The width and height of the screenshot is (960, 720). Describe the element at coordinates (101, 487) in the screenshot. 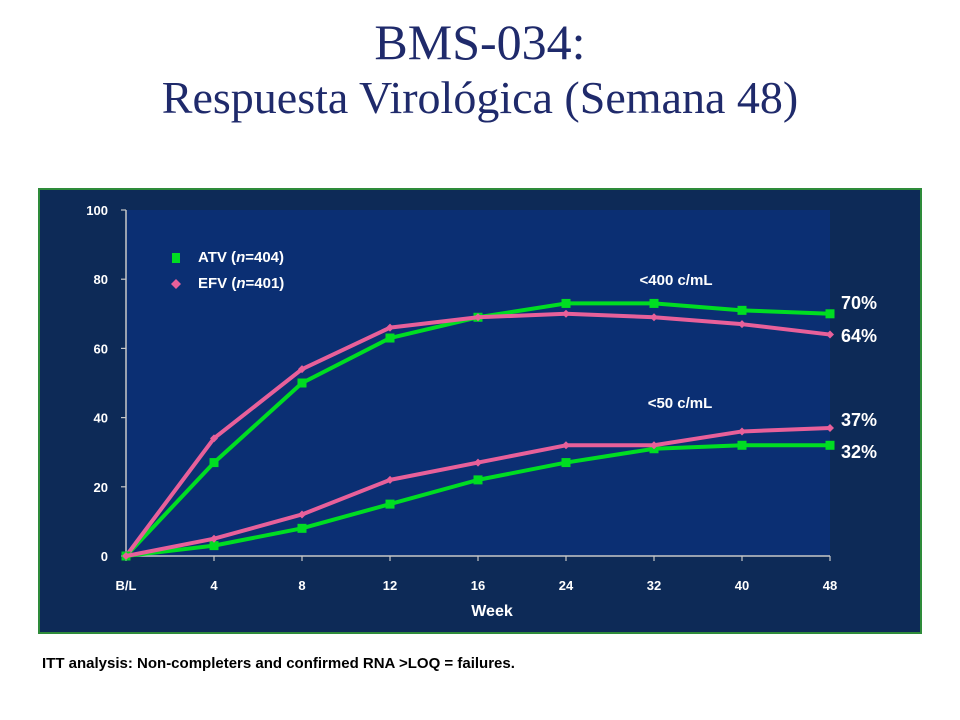

I see `y-tick-label: 20` at that location.